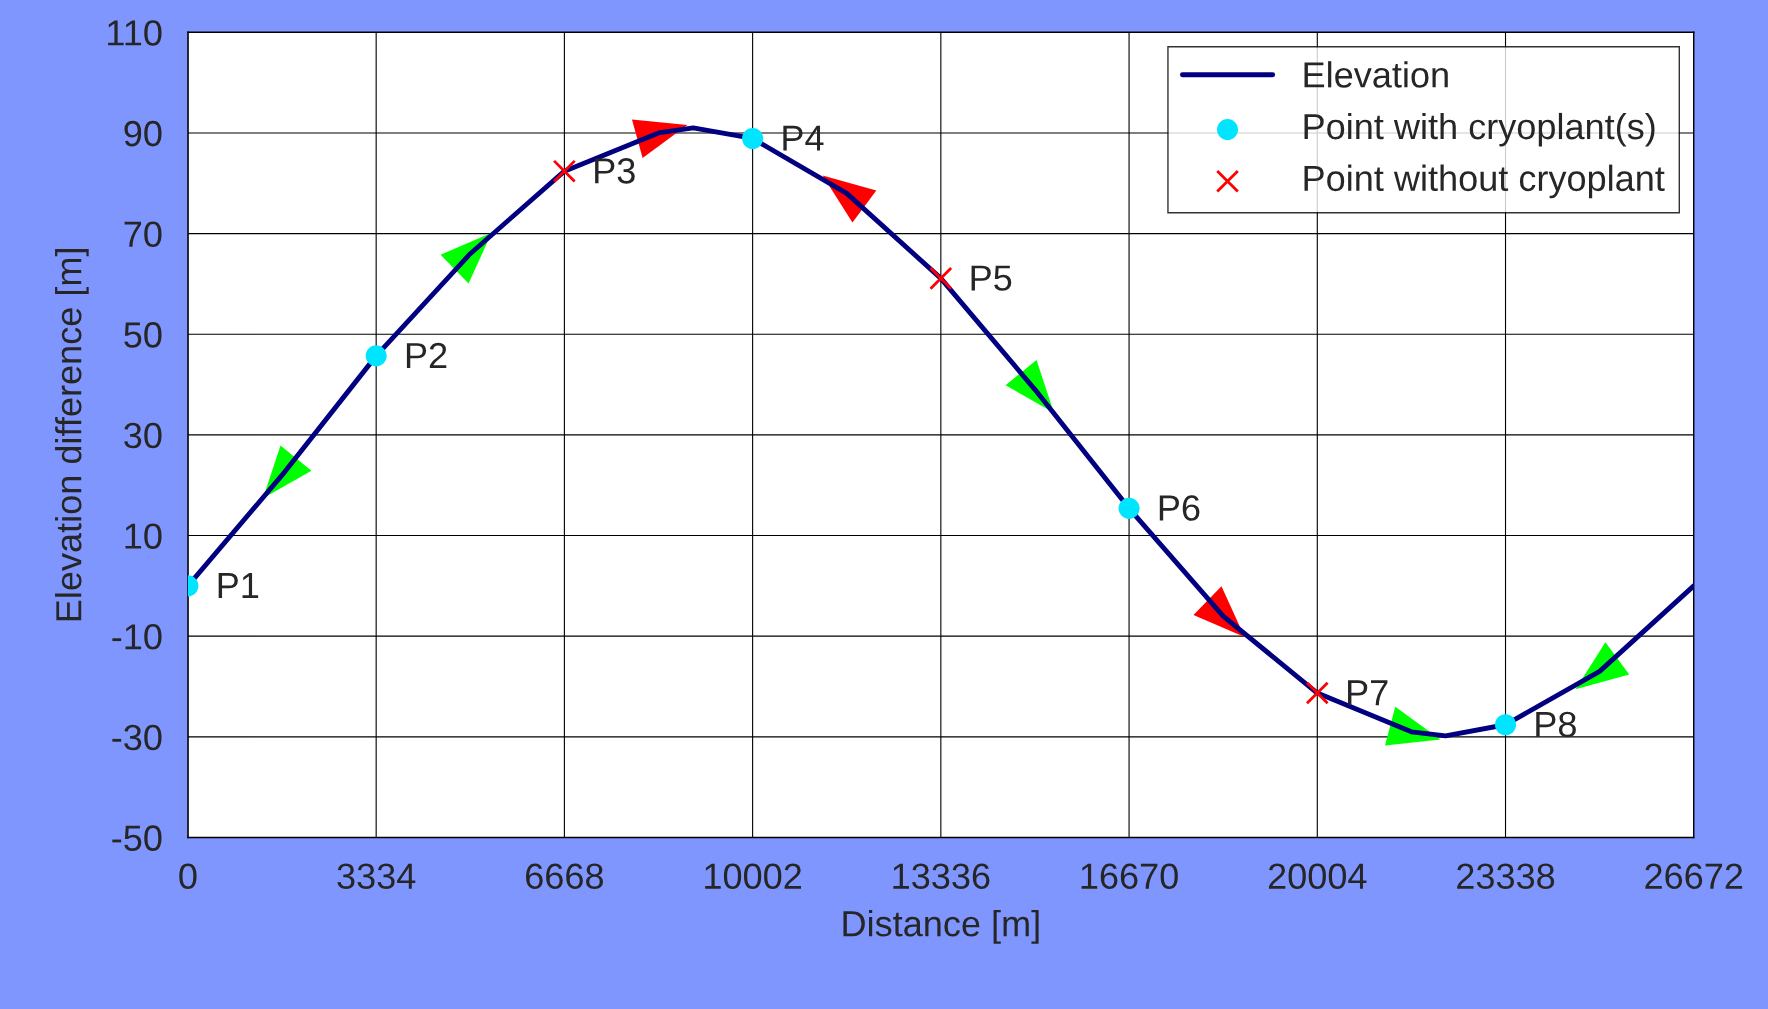 The image size is (1768, 1009). Describe the element at coordinates (426, 355) in the screenshot. I see `annotation: P2` at that location.